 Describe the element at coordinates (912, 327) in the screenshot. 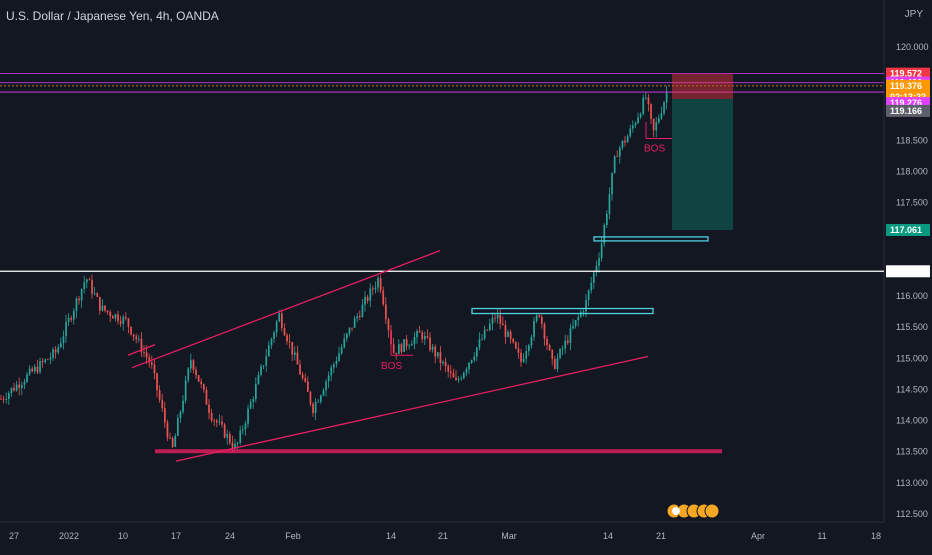

I see `y-tick-label: 115.500` at that location.